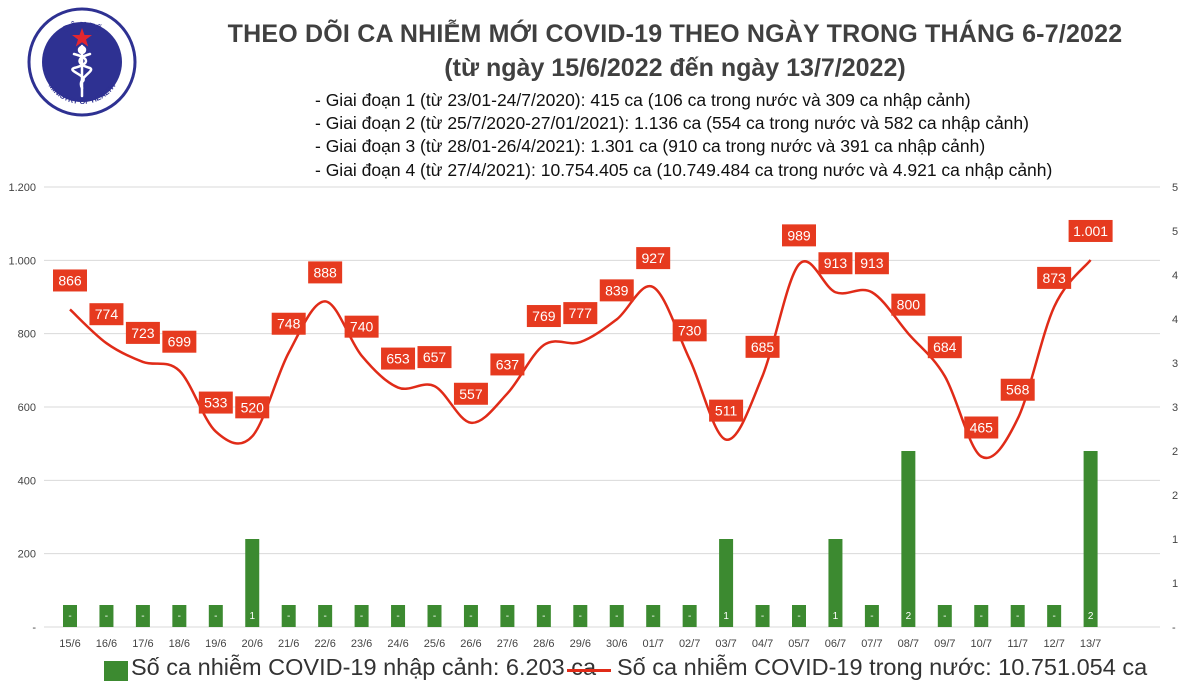 The width and height of the screenshot is (1200, 691). What do you see at coordinates (543, 644) in the screenshot?
I see `x-tick-label: 28/6` at bounding box center [543, 644].